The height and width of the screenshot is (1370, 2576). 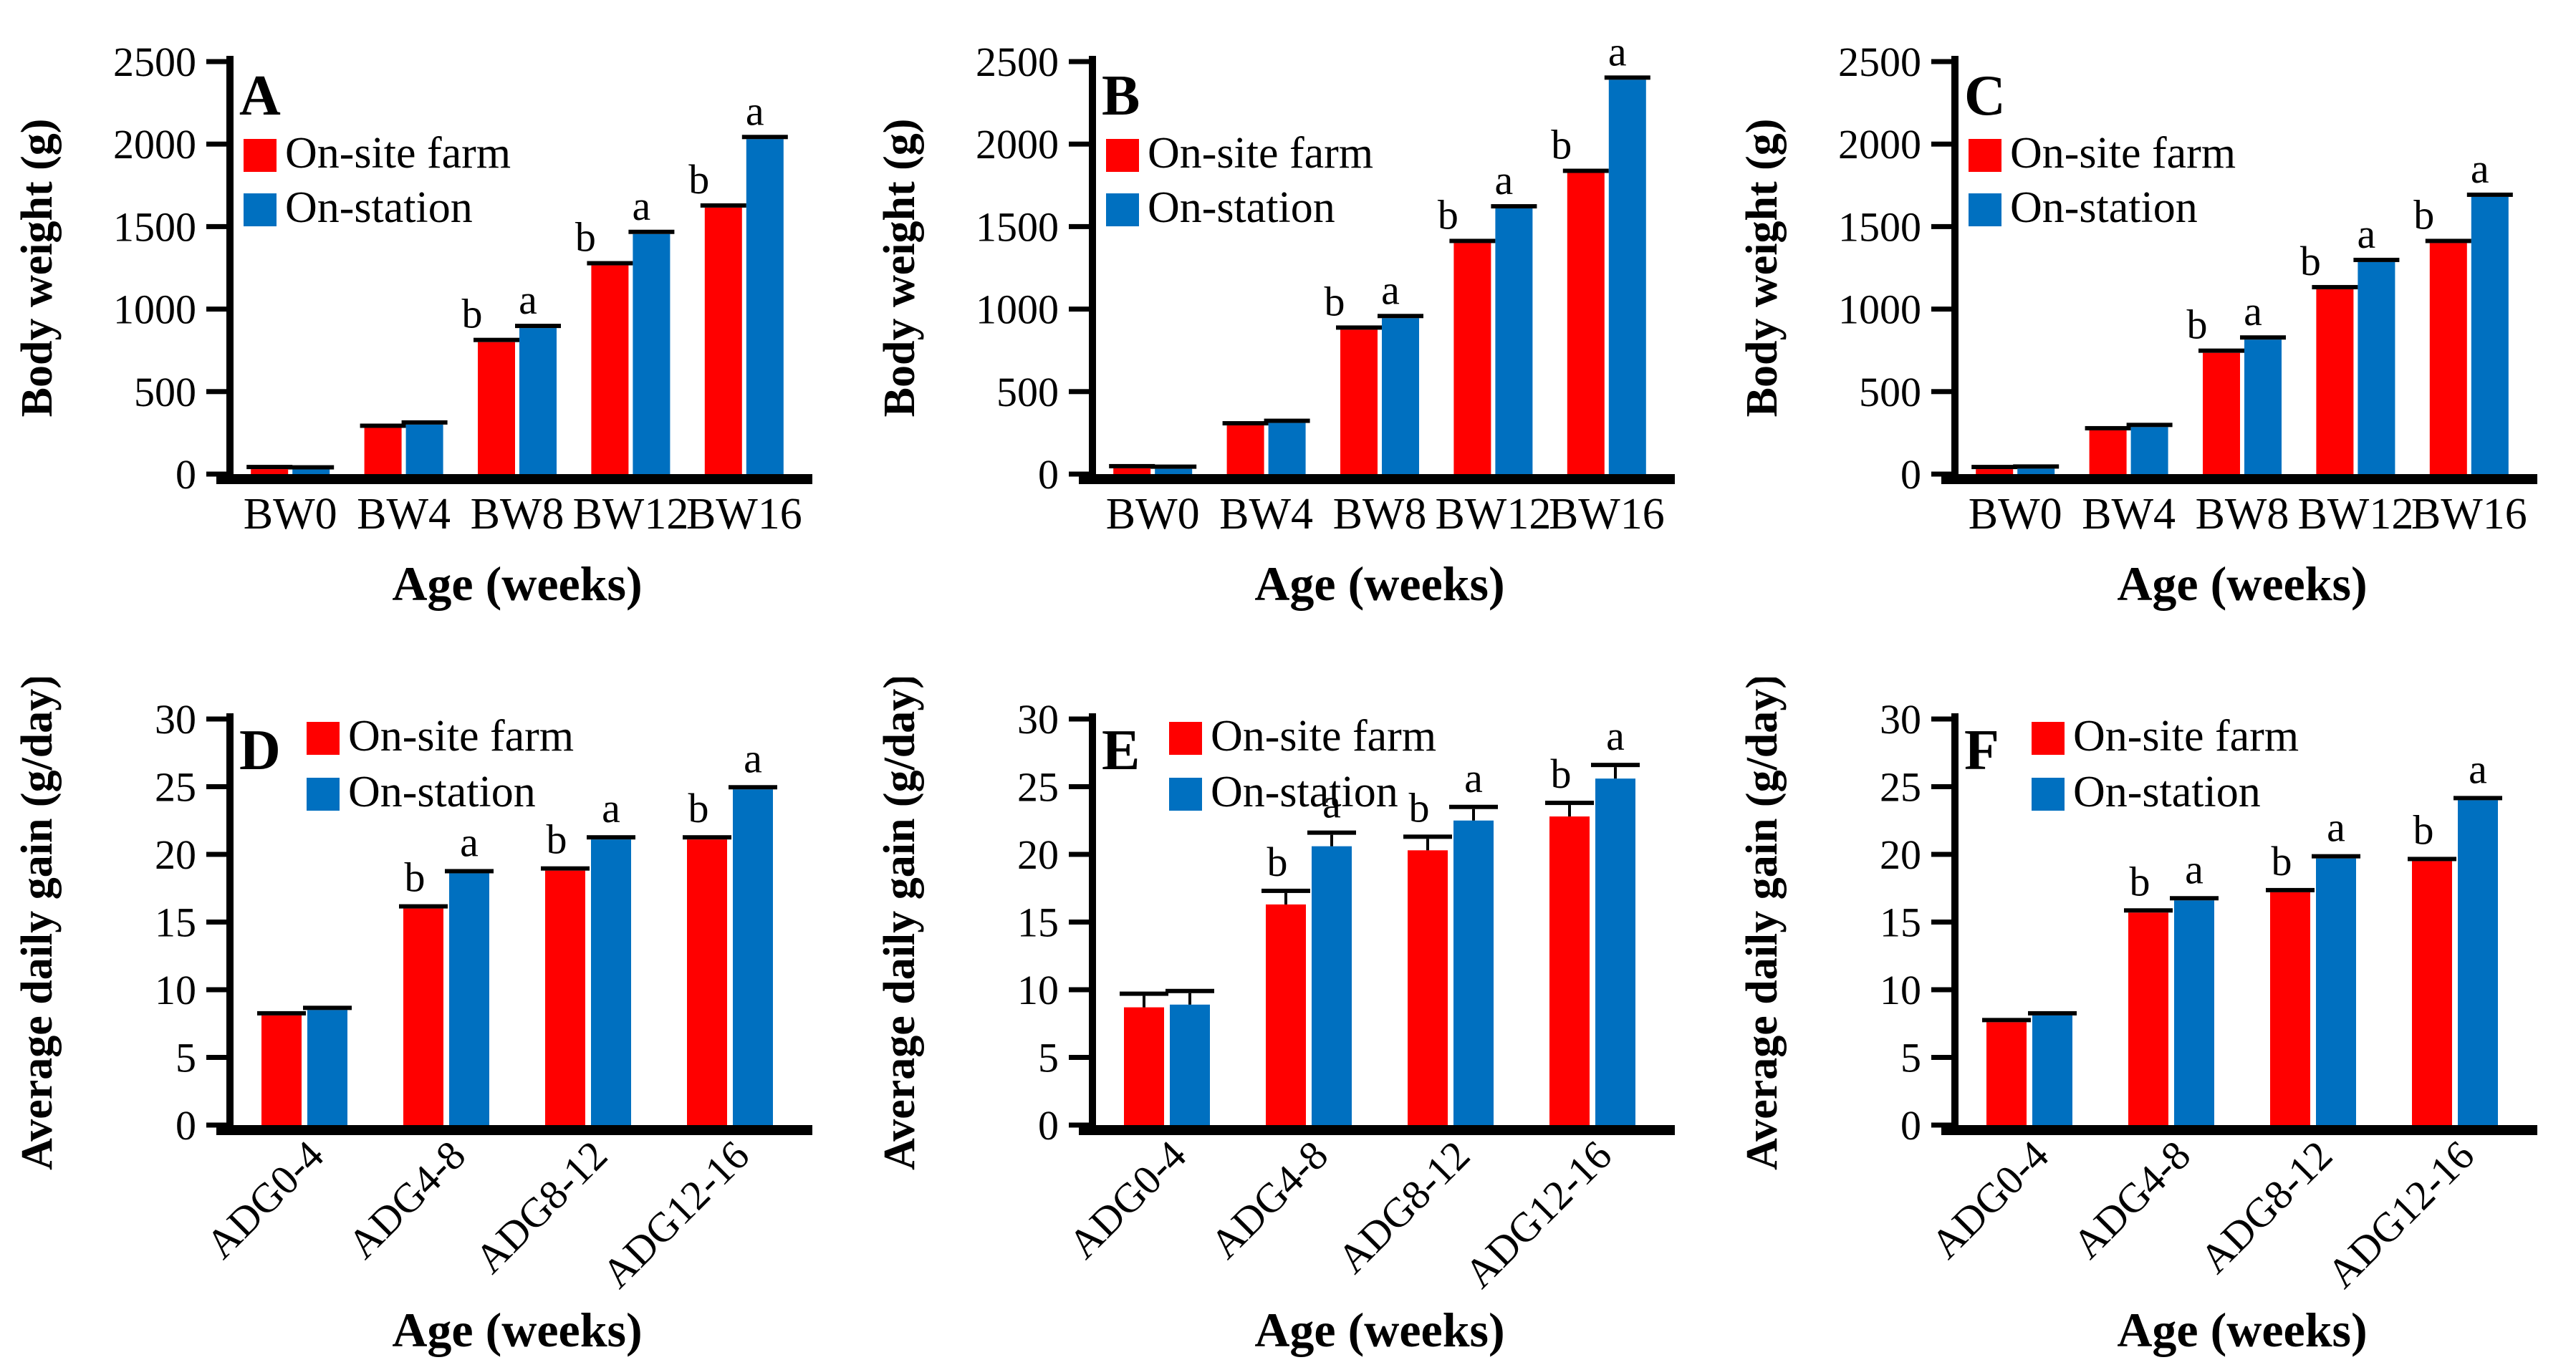 I want to click on panel-letter: A, so click(x=260, y=95).